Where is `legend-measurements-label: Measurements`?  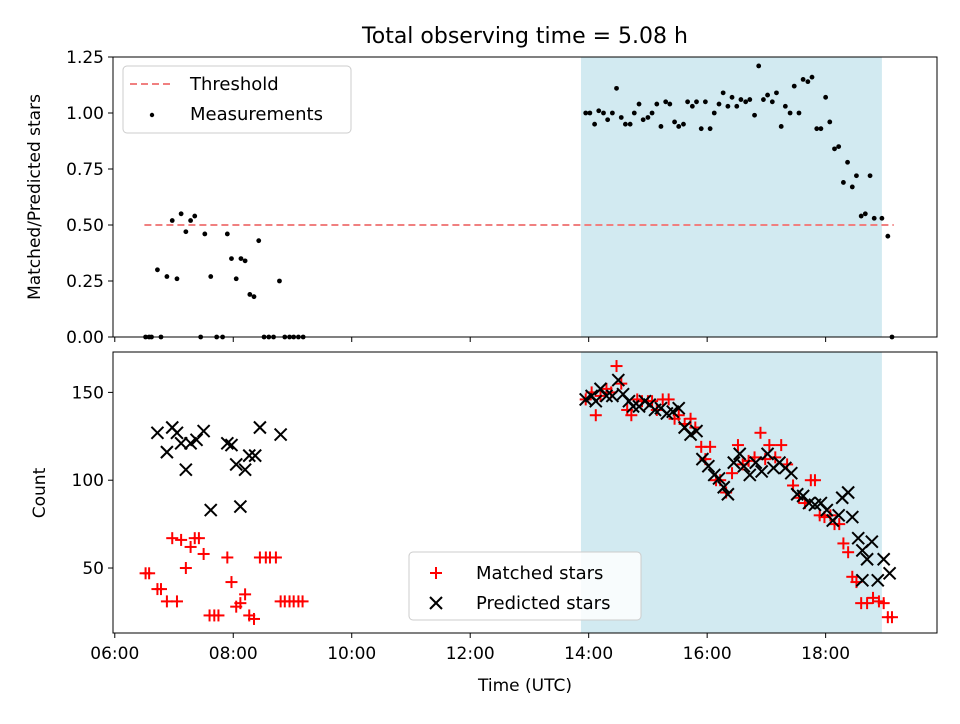
legend-measurements-label: Measurements is located at coordinates (256, 114).